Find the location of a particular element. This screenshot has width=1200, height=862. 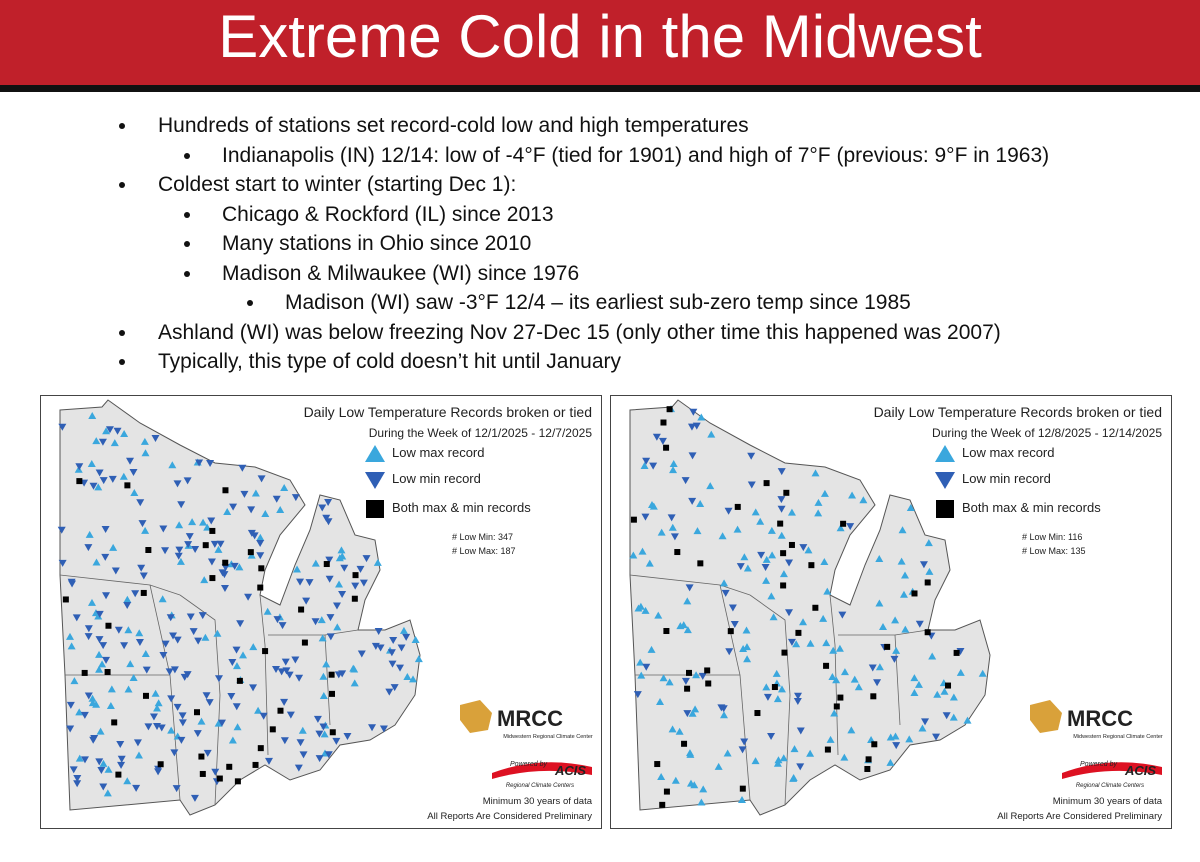

state-border is located at coordinates (911, 632).